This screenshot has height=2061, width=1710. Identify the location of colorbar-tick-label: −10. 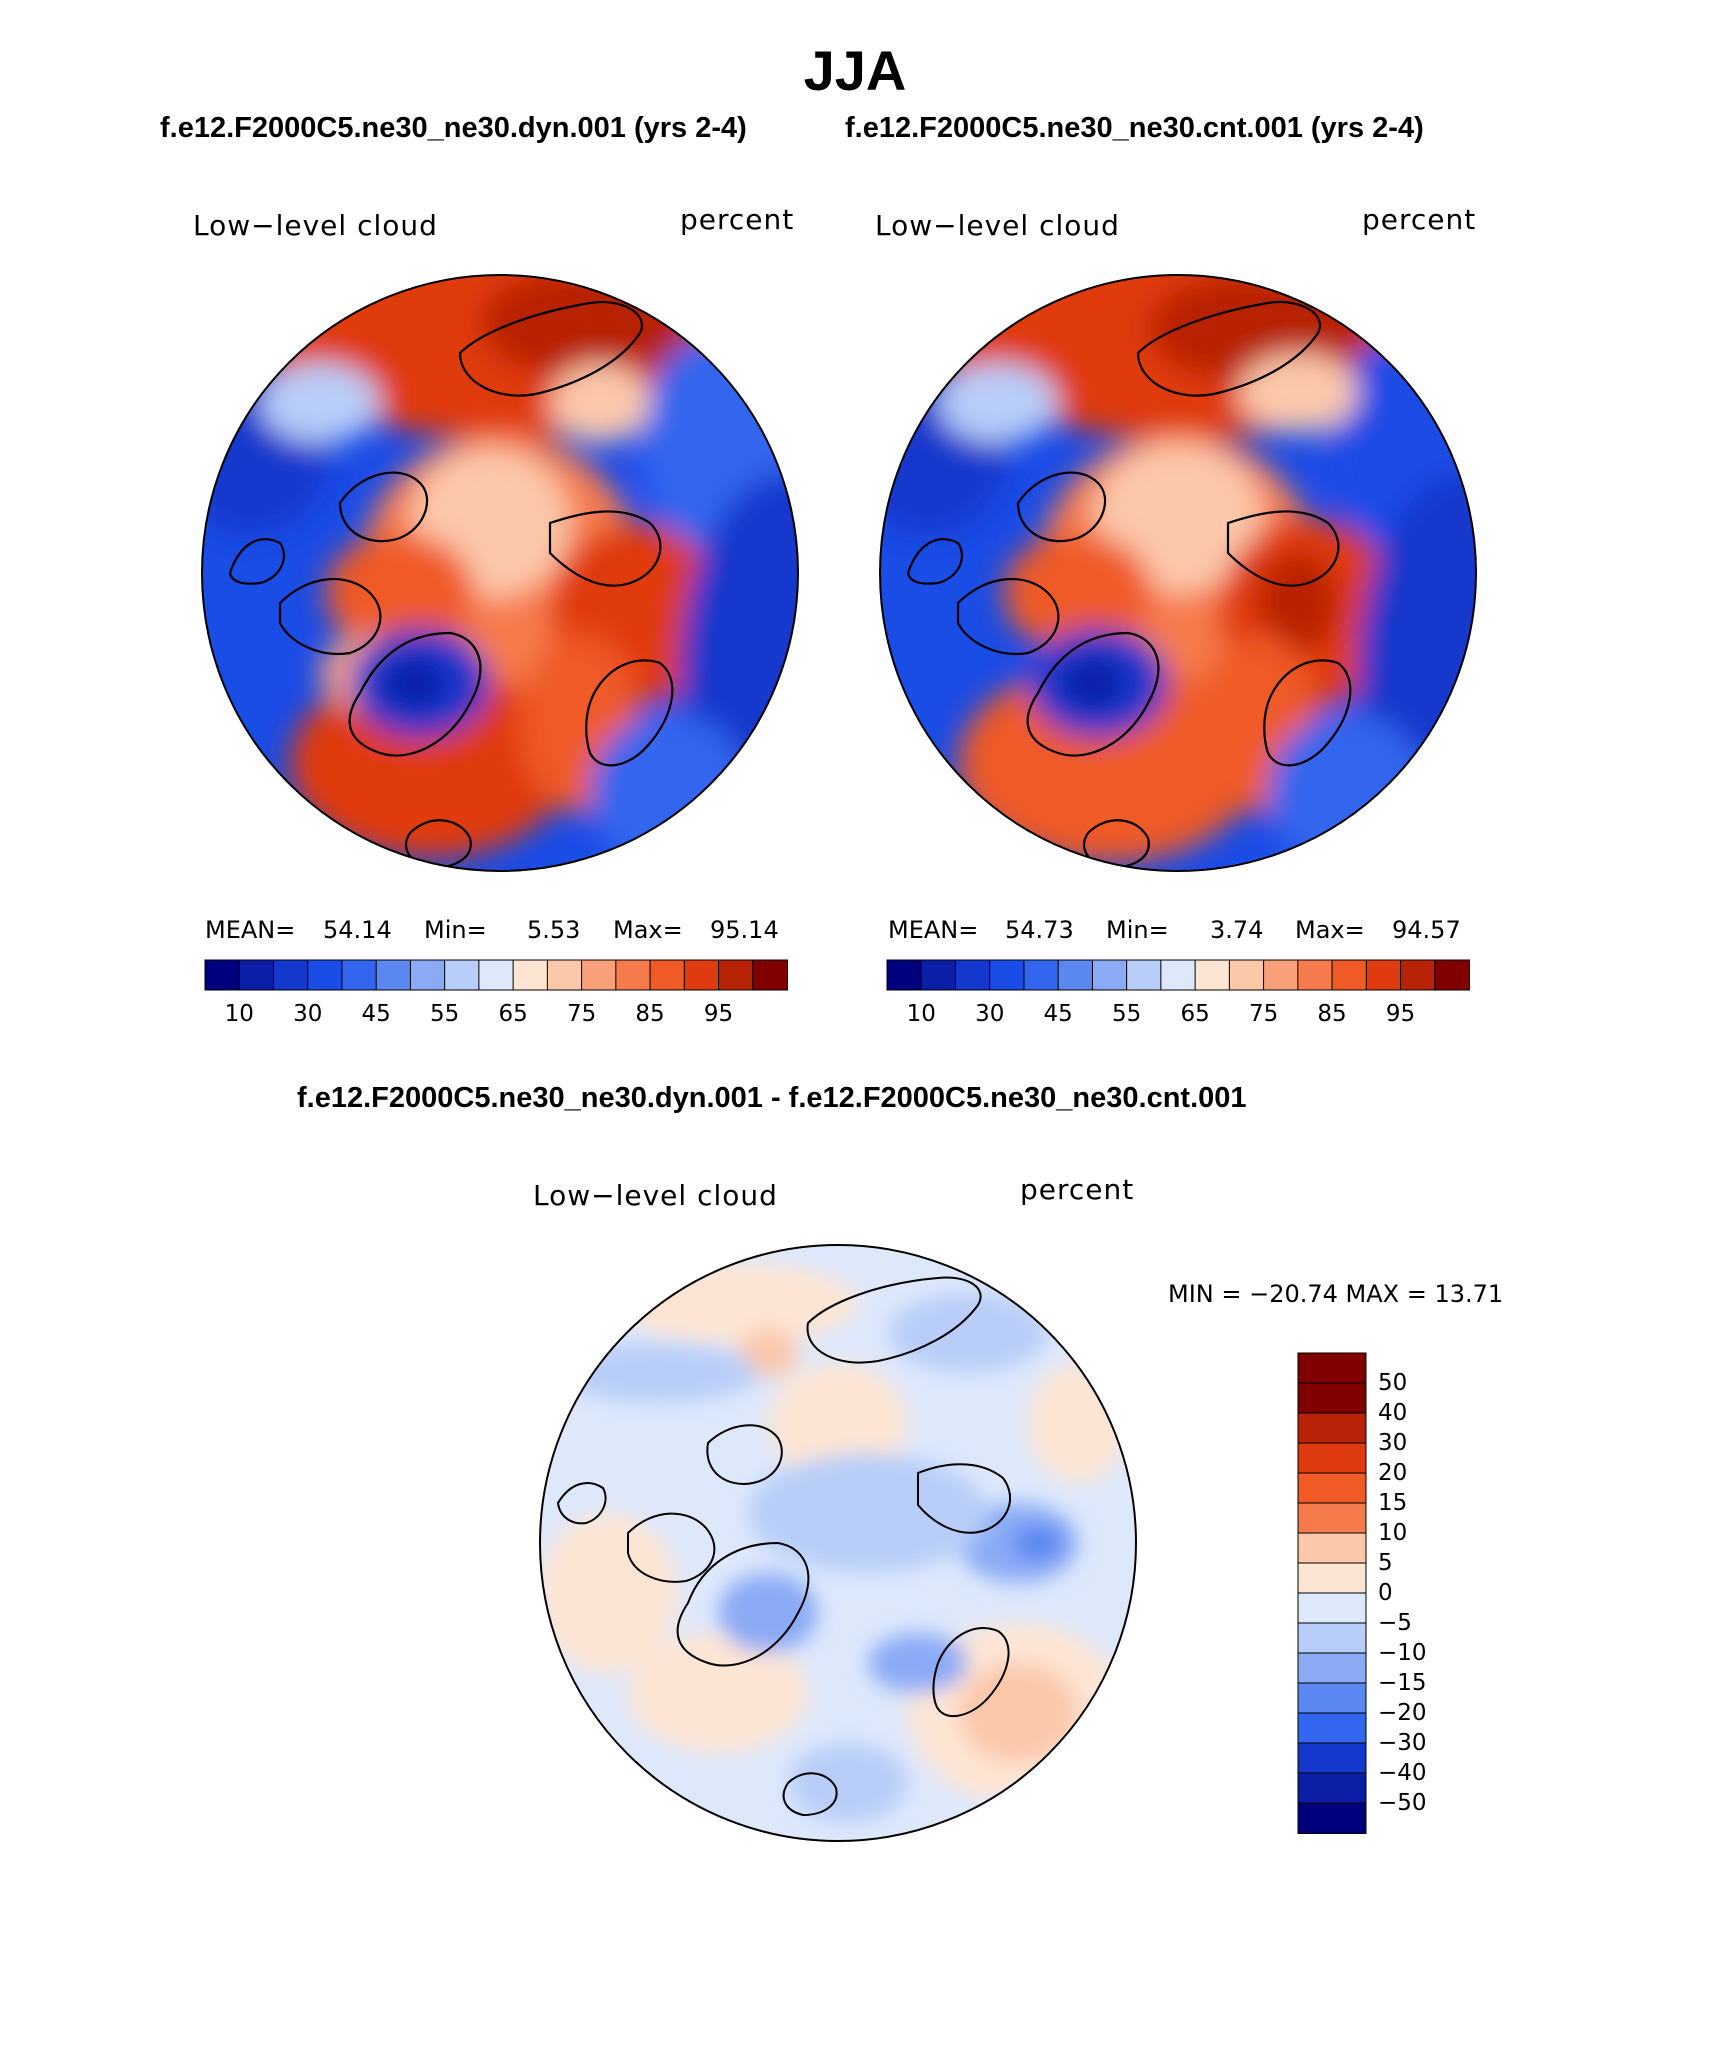
(1402, 1653).